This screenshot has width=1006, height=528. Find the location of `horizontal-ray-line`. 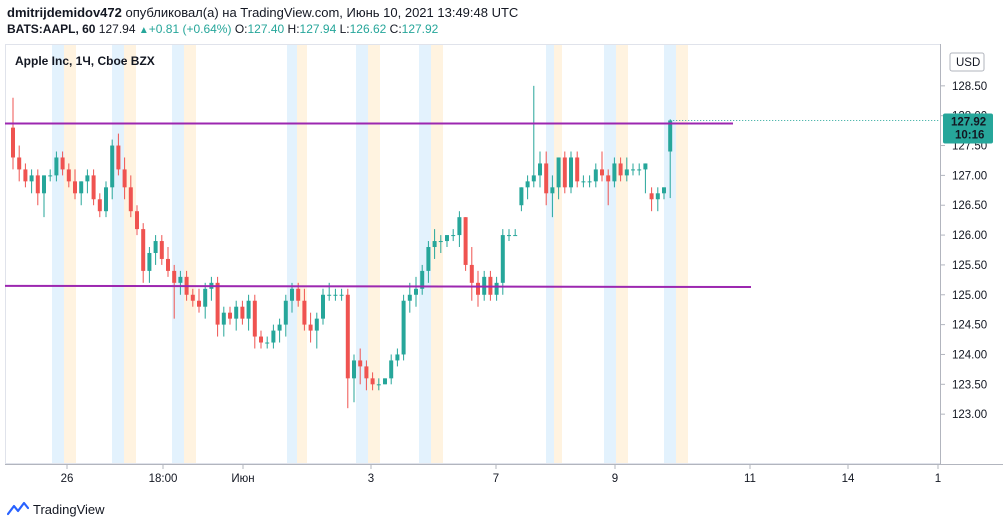

horizontal-ray-line is located at coordinates (378, 286).